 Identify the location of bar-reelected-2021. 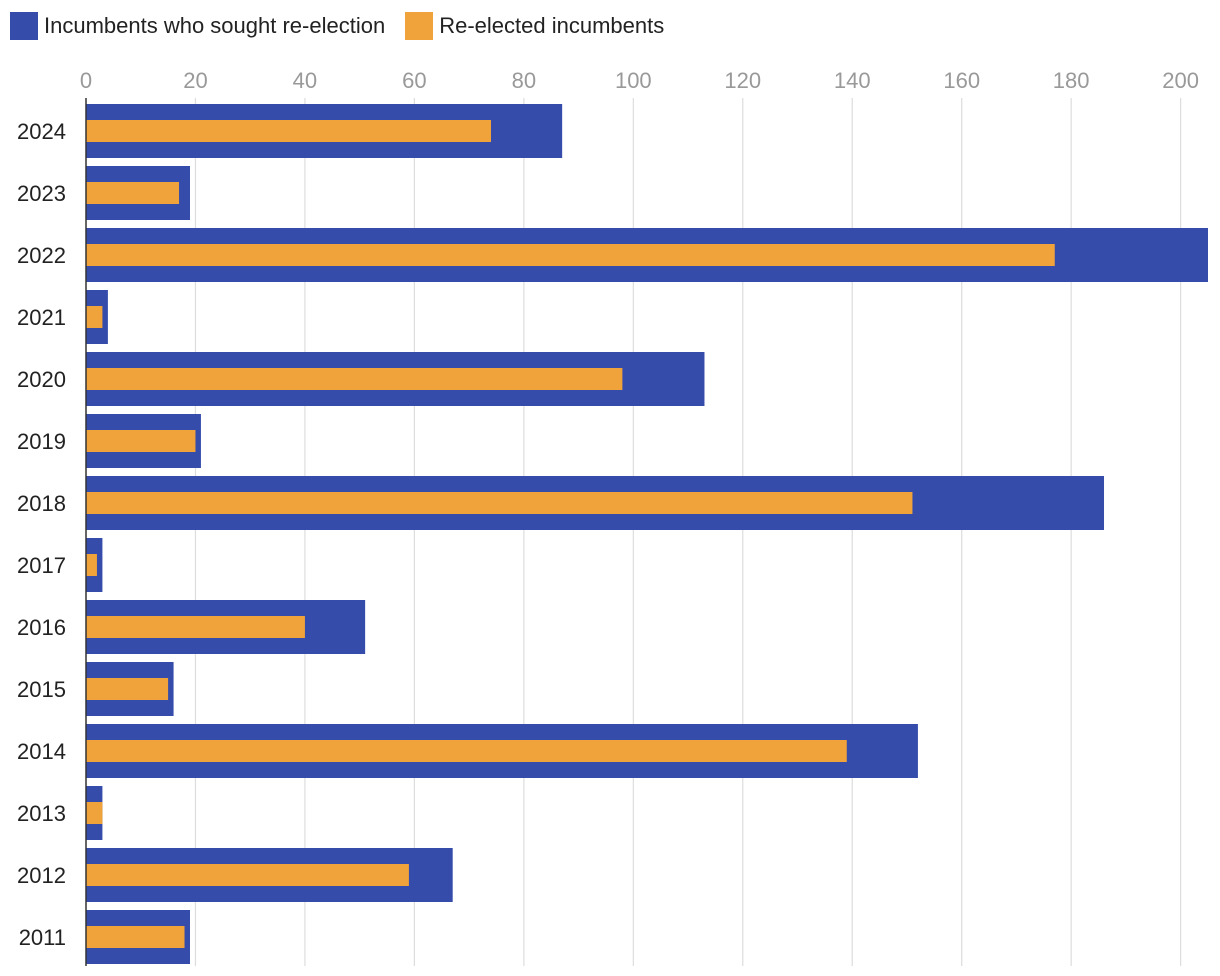
(94, 317).